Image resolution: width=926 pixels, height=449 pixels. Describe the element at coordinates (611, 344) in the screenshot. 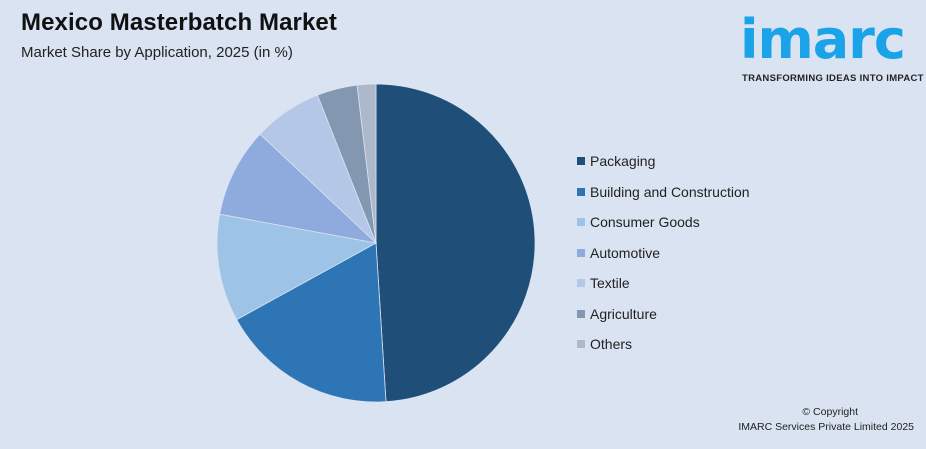

I see `legend-label: Others` at that location.